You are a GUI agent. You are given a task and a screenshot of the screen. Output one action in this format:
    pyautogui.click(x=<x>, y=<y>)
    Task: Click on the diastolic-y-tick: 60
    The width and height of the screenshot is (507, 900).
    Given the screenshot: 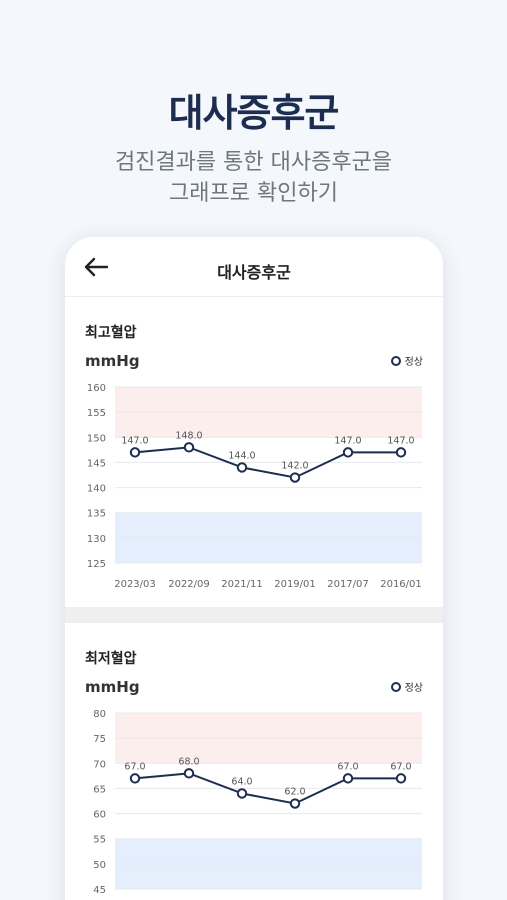 What is the action you would take?
    pyautogui.click(x=99, y=815)
    